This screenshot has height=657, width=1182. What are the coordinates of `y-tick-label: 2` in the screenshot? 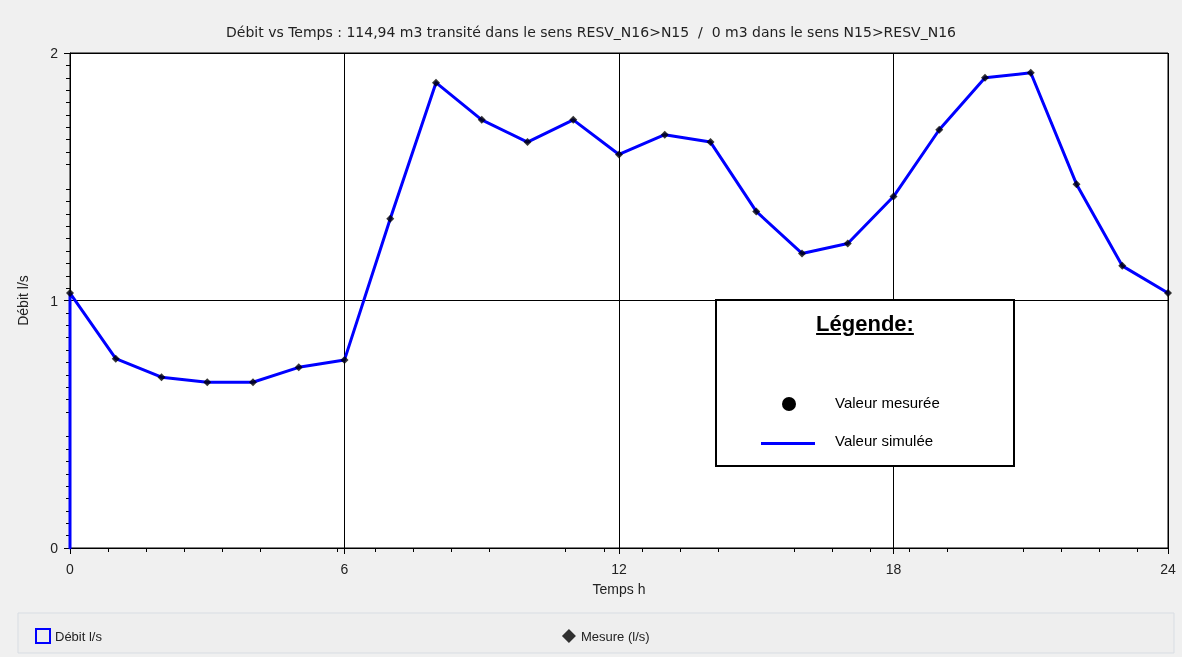 It's located at (54, 53).